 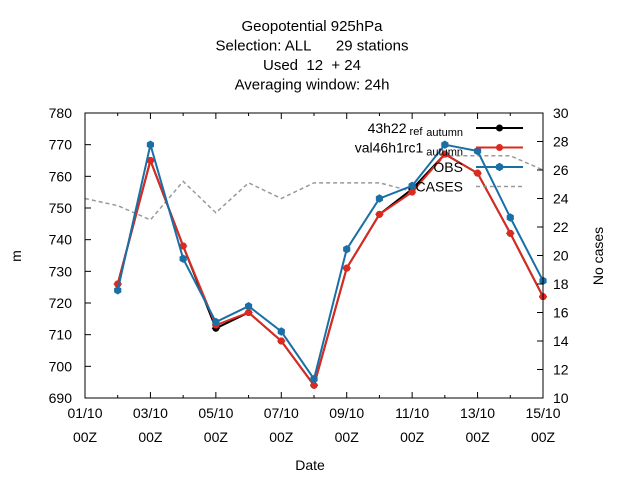 I want to click on y-tick-label: 750, so click(x=61, y=208).